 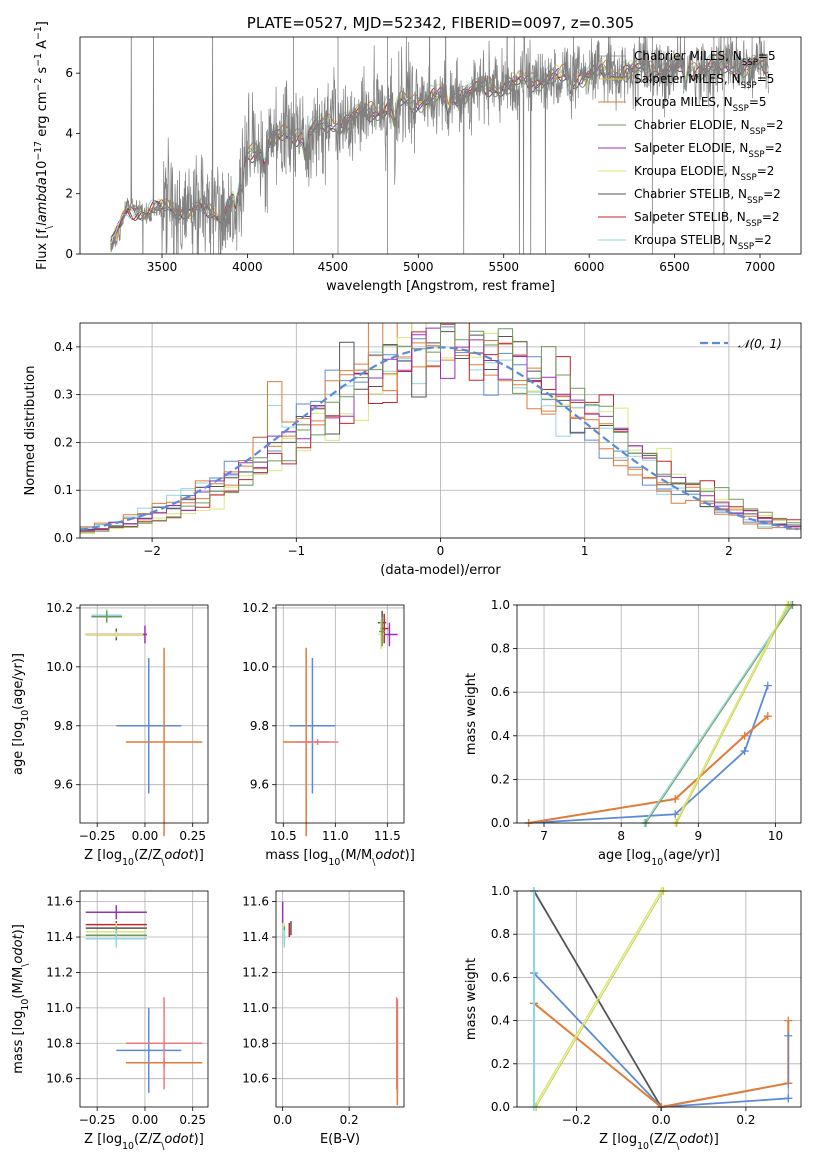 I want to click on y-tick-label: 0.8, so click(x=500, y=934).